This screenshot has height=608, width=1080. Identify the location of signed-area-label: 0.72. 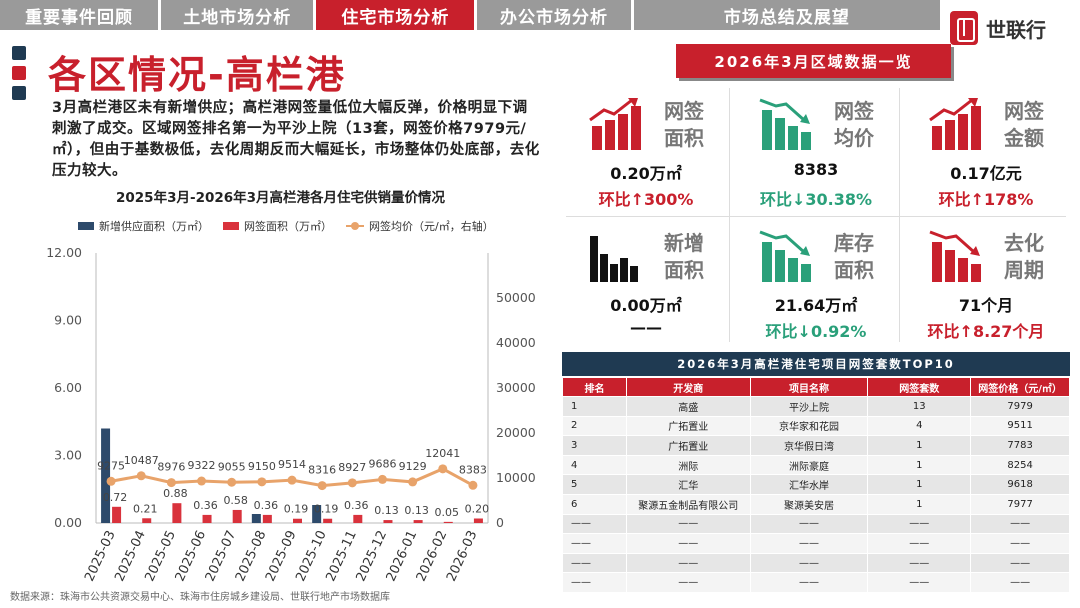
(115, 497).